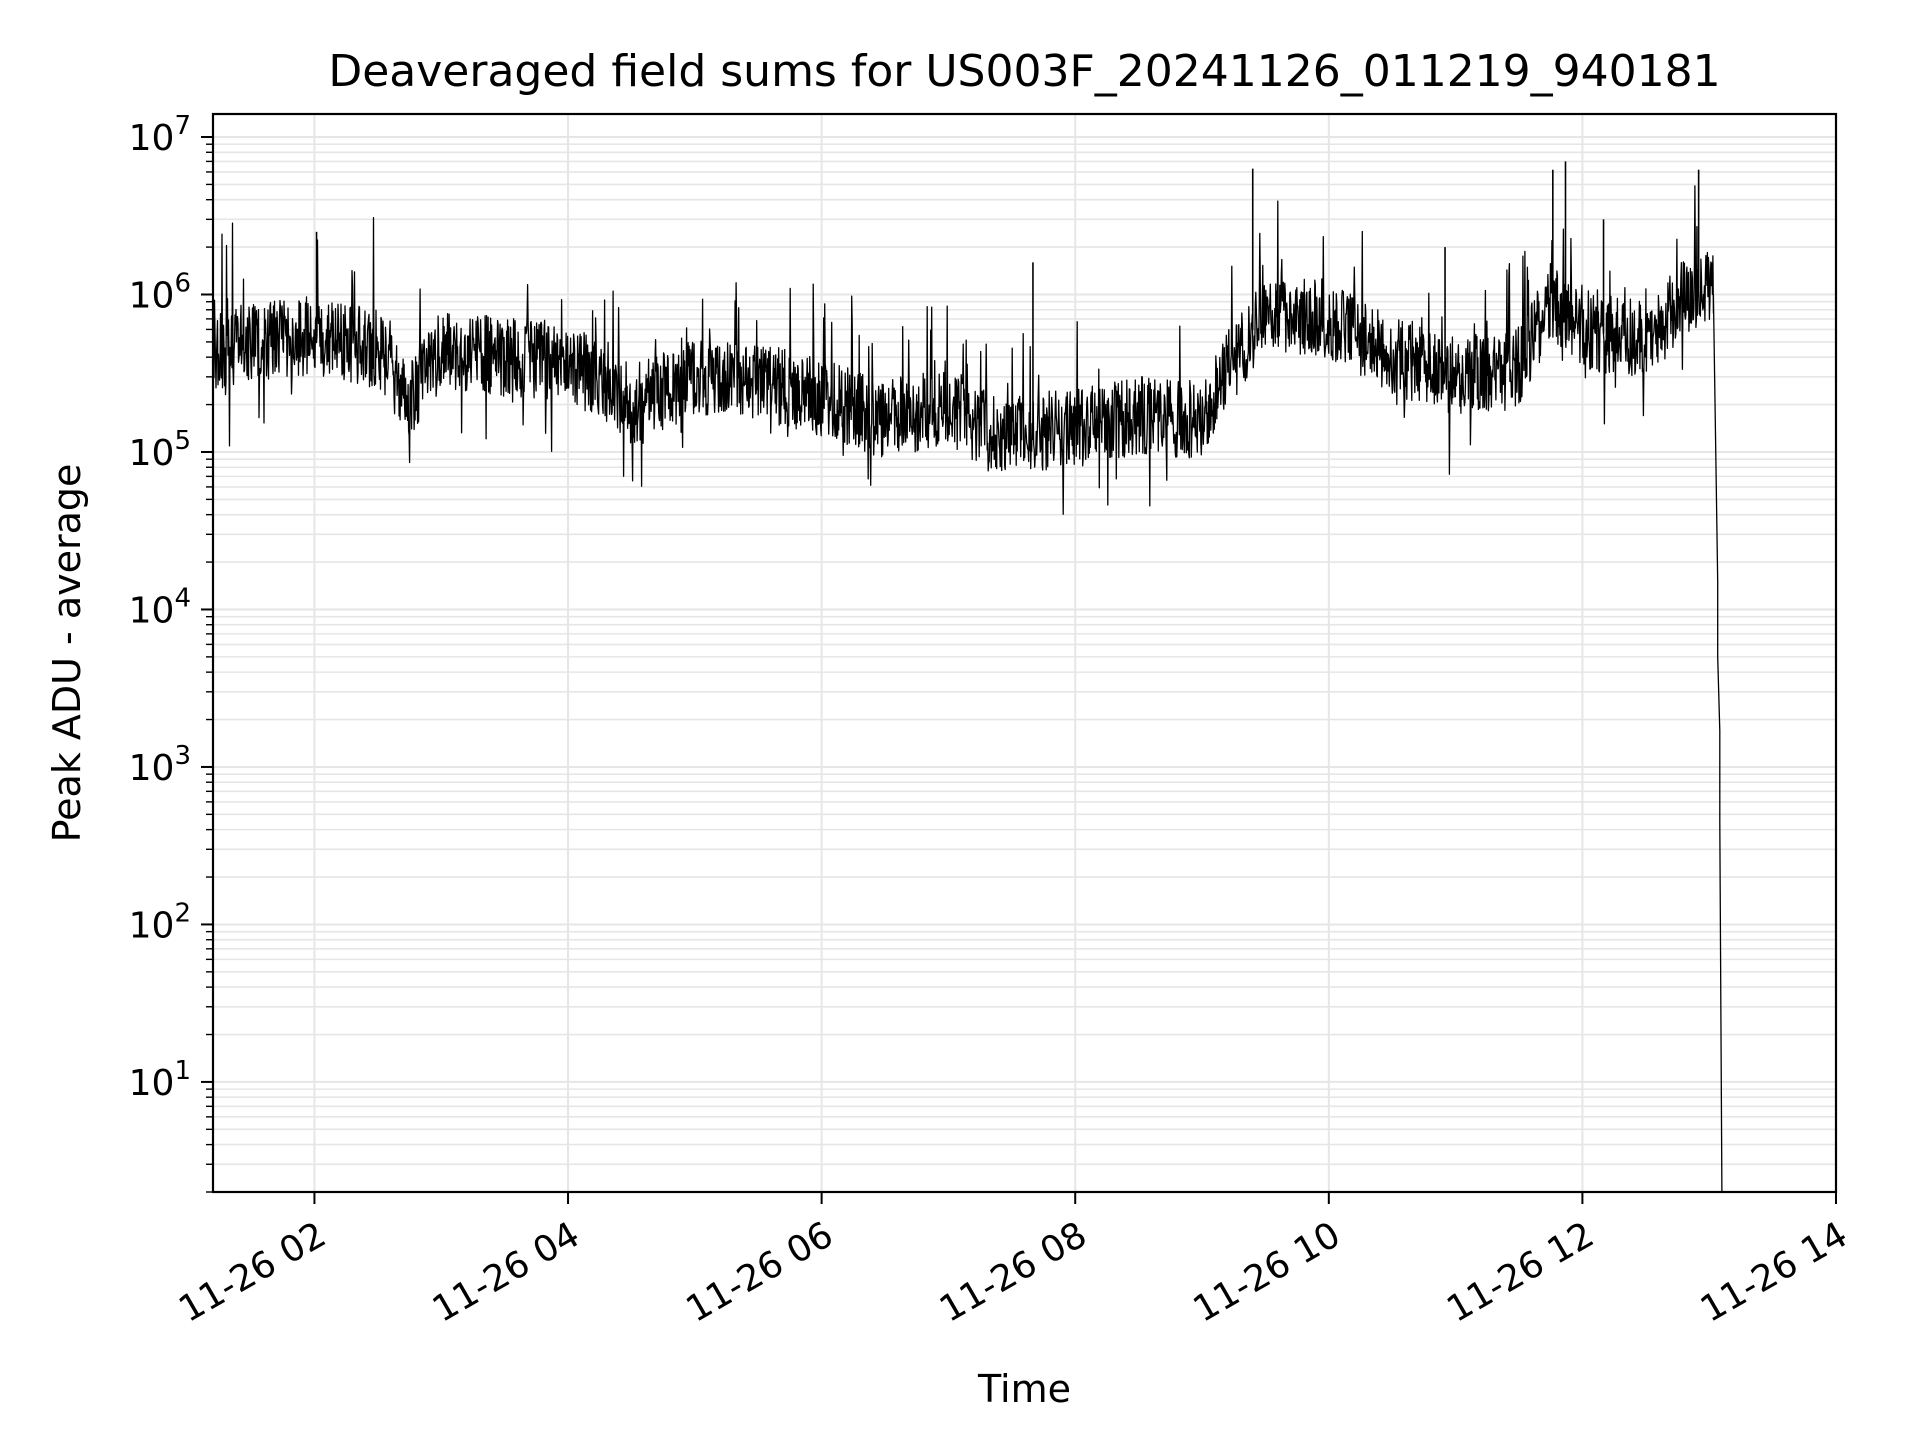  What do you see at coordinates (67, 653) in the screenshot?
I see `y-axis-label: Peak ADU - average` at bounding box center [67, 653].